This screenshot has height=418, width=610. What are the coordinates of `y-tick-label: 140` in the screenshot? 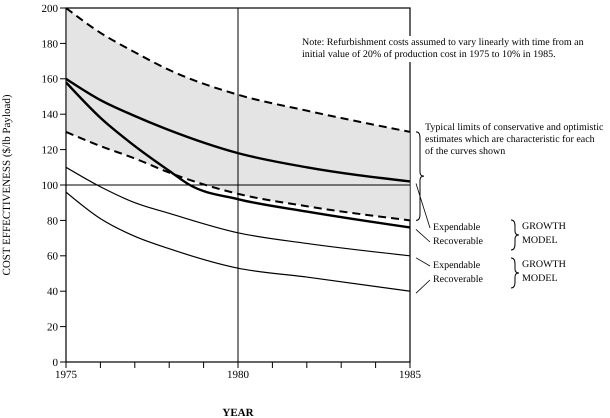 It's located at (50, 115).